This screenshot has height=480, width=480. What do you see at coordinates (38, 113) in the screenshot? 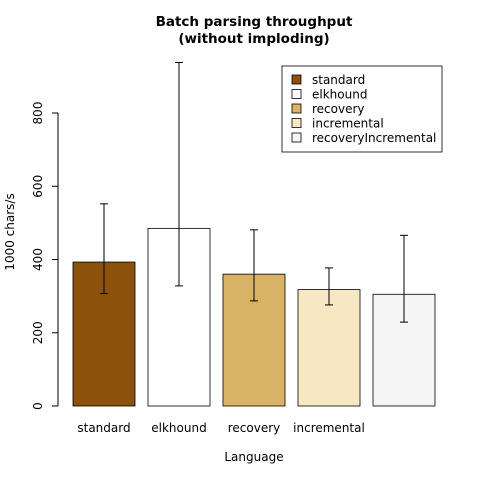
I see `y-tick-label: 800` at bounding box center [38, 113].